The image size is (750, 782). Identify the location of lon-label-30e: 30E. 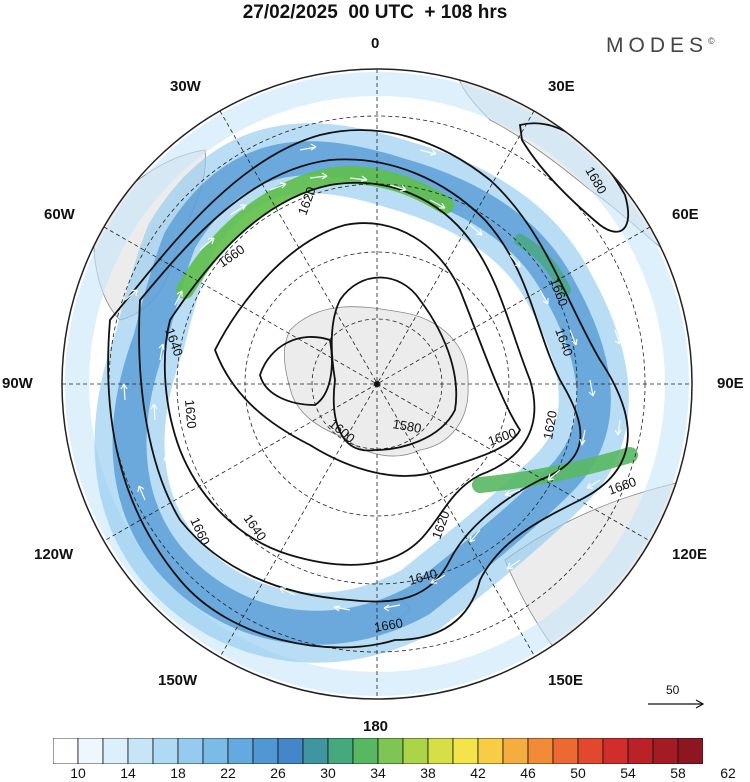
(561, 86).